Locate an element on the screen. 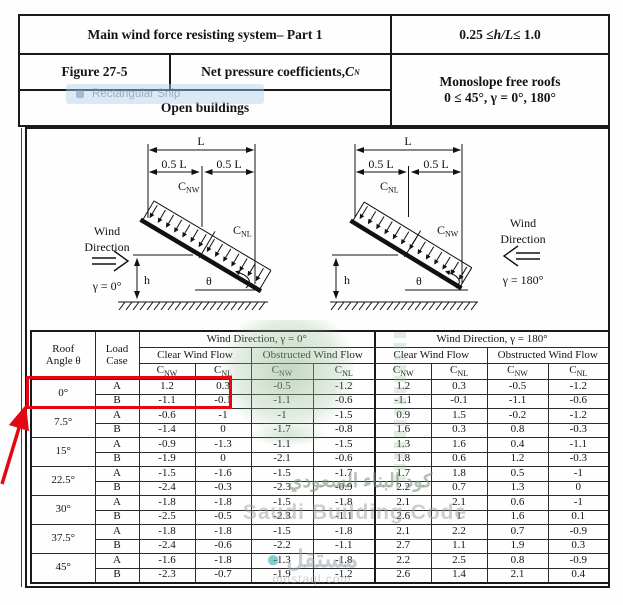 The image size is (623, 605). wind-arrow-left-icon is located at coordinates (521, 256).